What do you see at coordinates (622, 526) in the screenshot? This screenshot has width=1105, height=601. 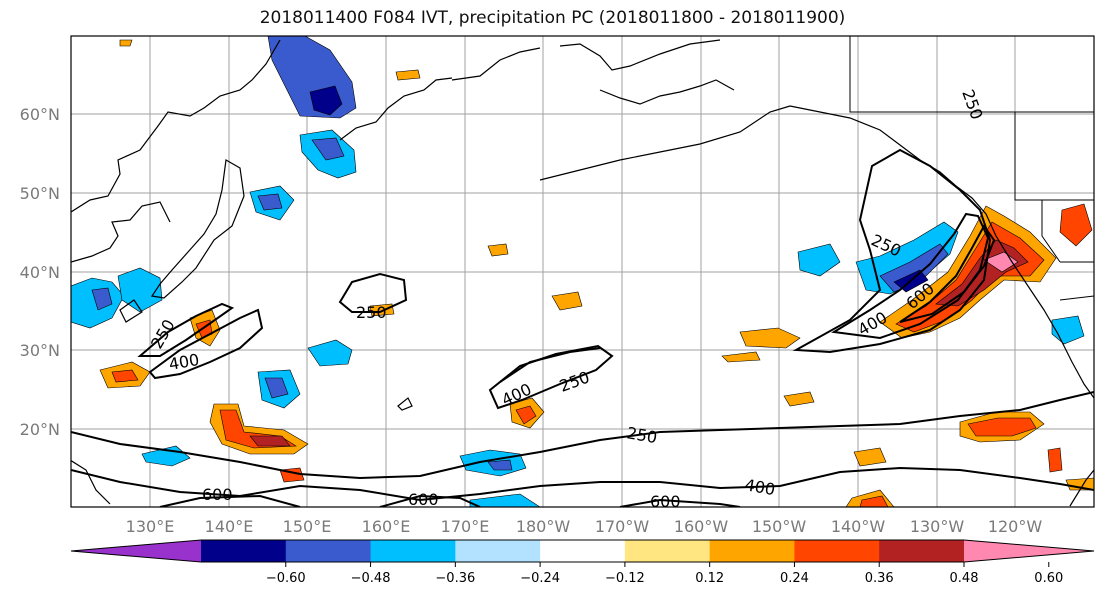 I see `lon-tick-label: 170°W` at bounding box center [622, 526].